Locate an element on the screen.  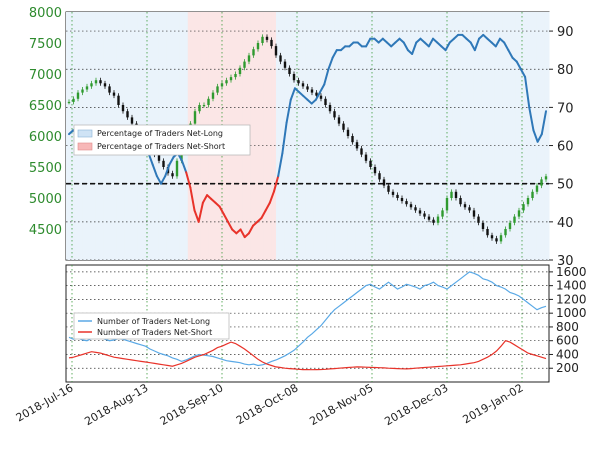
count-tick-label: 600 is located at coordinates (567, 341).